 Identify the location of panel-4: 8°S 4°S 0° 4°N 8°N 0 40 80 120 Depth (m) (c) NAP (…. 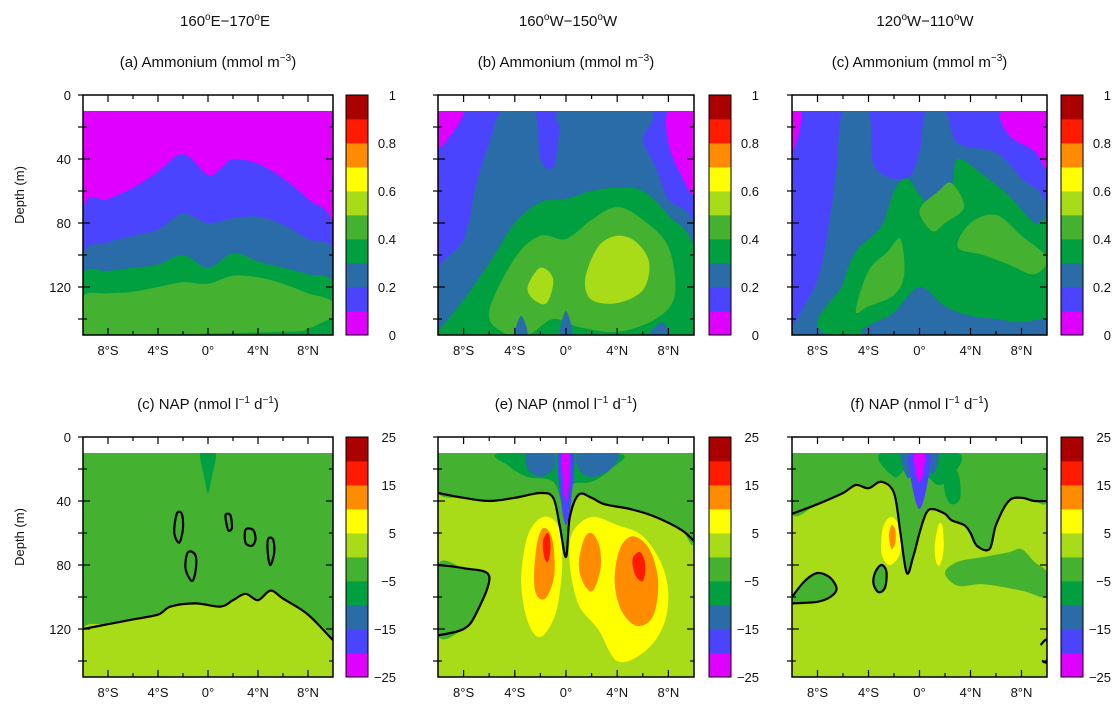
(204, 547).